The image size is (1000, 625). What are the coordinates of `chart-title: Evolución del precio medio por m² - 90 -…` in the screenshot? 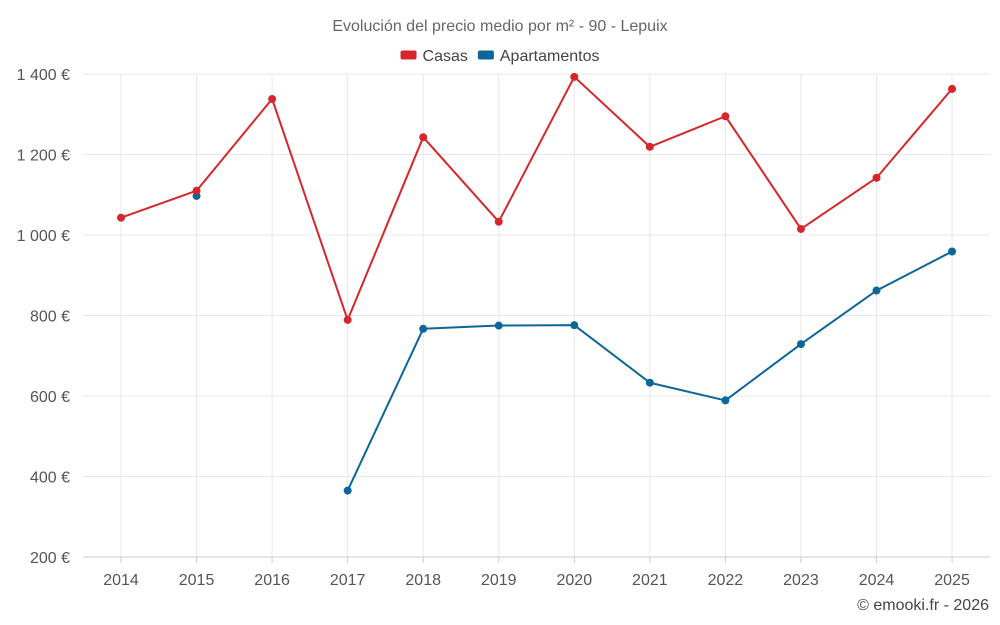 It's located at (499, 26).